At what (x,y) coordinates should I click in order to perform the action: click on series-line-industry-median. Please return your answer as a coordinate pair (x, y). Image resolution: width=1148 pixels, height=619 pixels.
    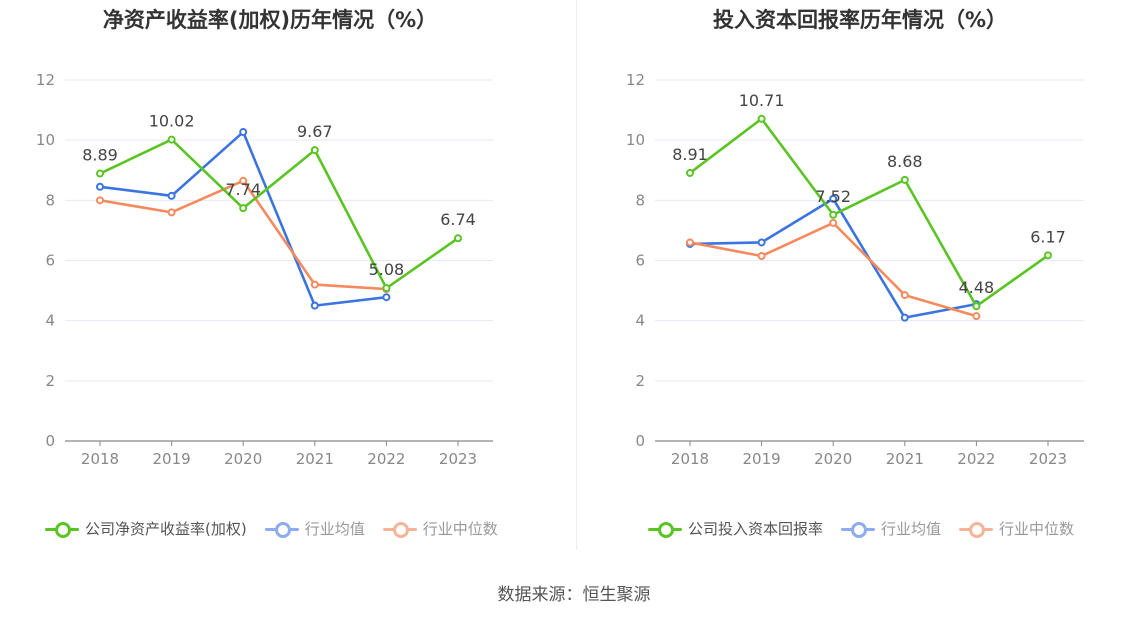
    Looking at the image, I should click on (833, 269).